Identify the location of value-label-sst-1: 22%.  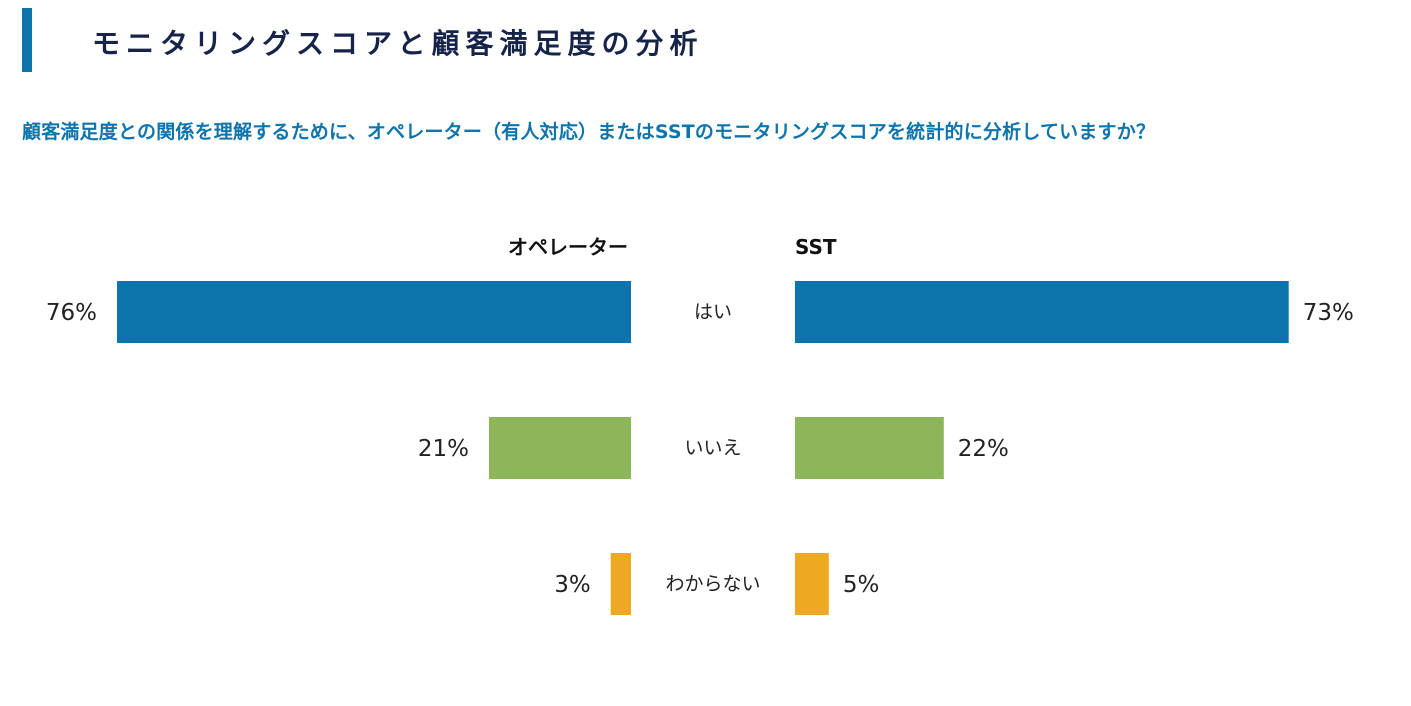
(983, 449).